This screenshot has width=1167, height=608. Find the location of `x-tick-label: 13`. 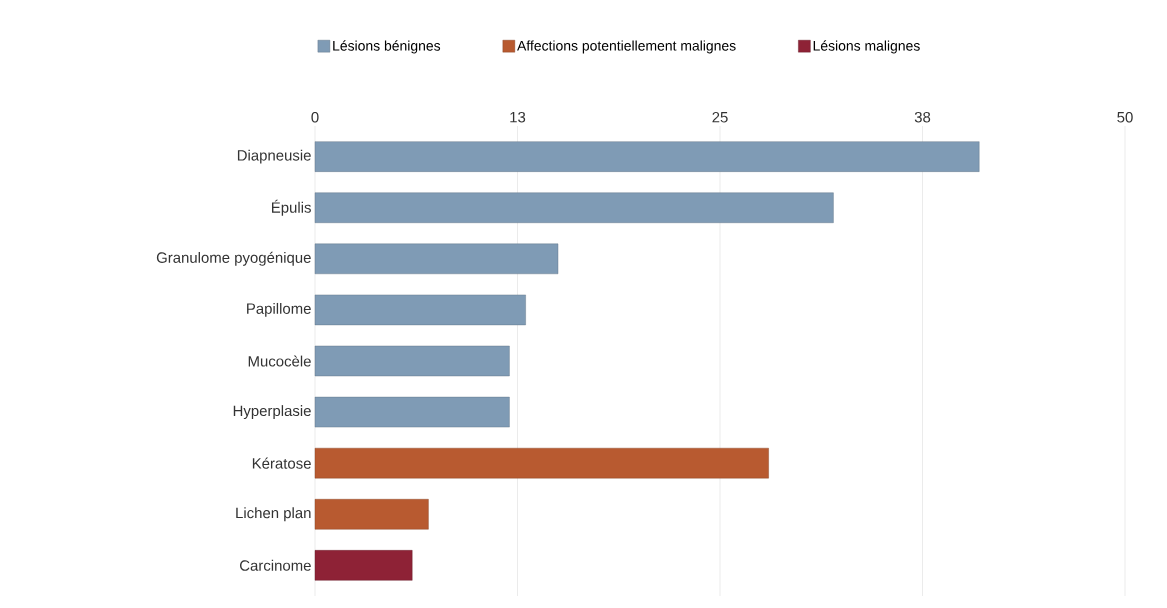

x-tick-label: 13 is located at coordinates (518, 117).